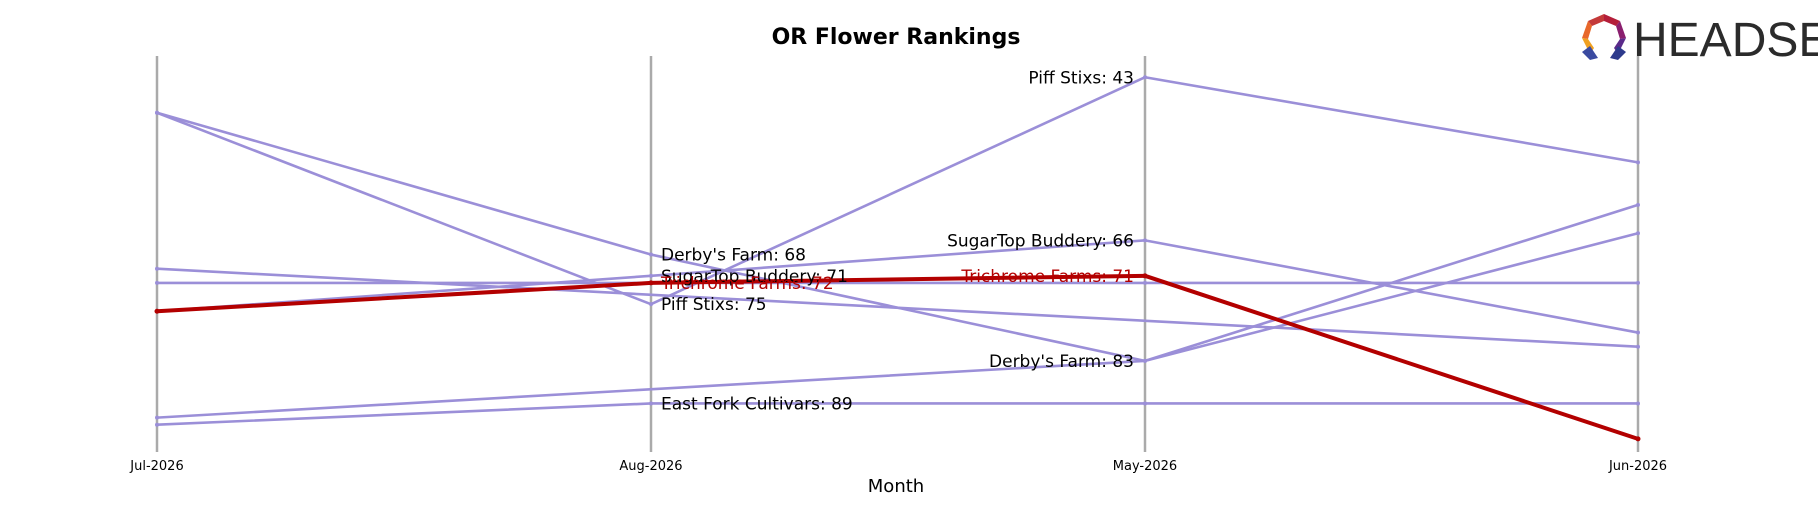  What do you see at coordinates (714, 305) in the screenshot?
I see `point-label: Piff Stixs: 75` at bounding box center [714, 305].